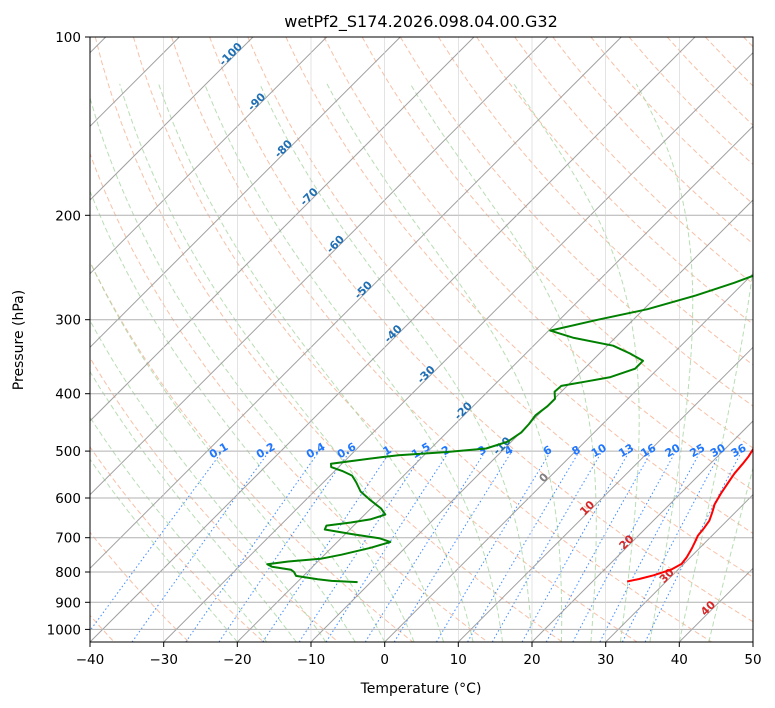 The height and width of the screenshot is (708, 775). Describe the element at coordinates (458, 660) in the screenshot. I see `x-tick-label: 10` at that location.